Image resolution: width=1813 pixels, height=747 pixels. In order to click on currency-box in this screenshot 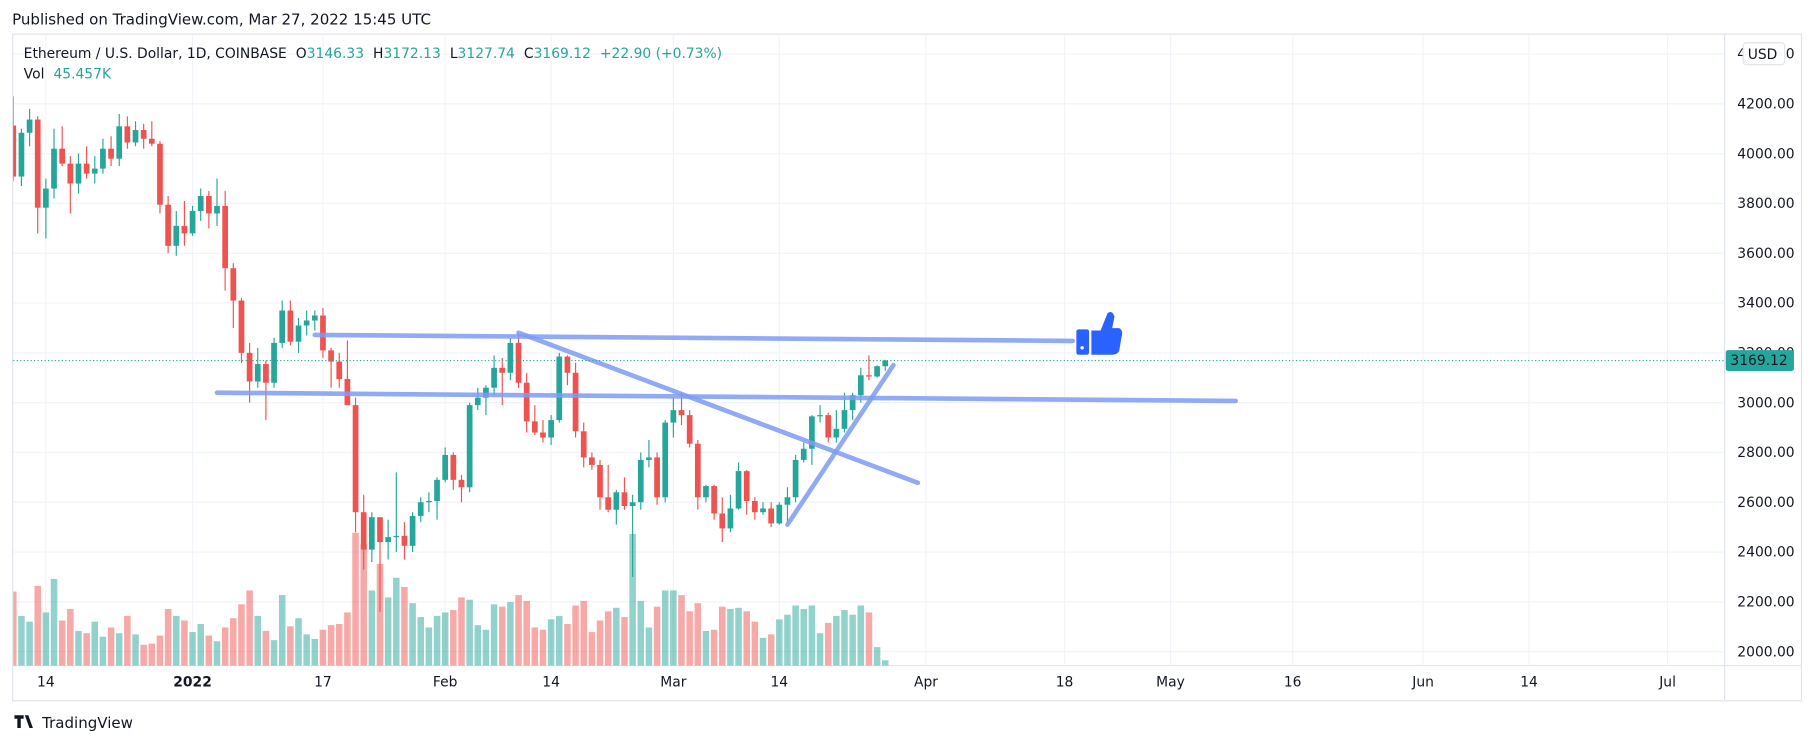, I will do `click(1764, 54)`.